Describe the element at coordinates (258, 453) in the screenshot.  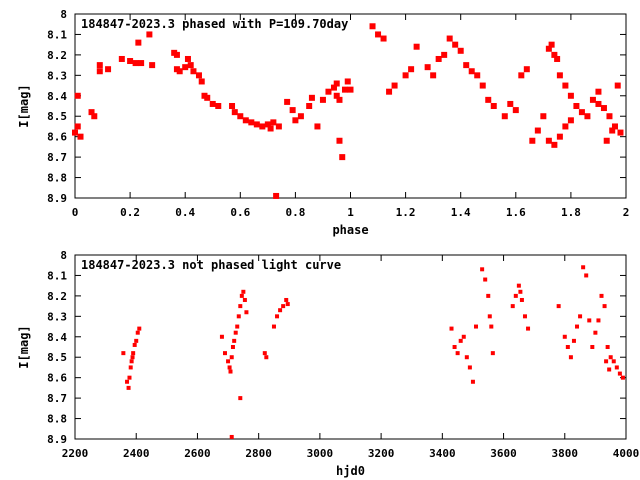
I see `x-tick-label: 2800` at that location.